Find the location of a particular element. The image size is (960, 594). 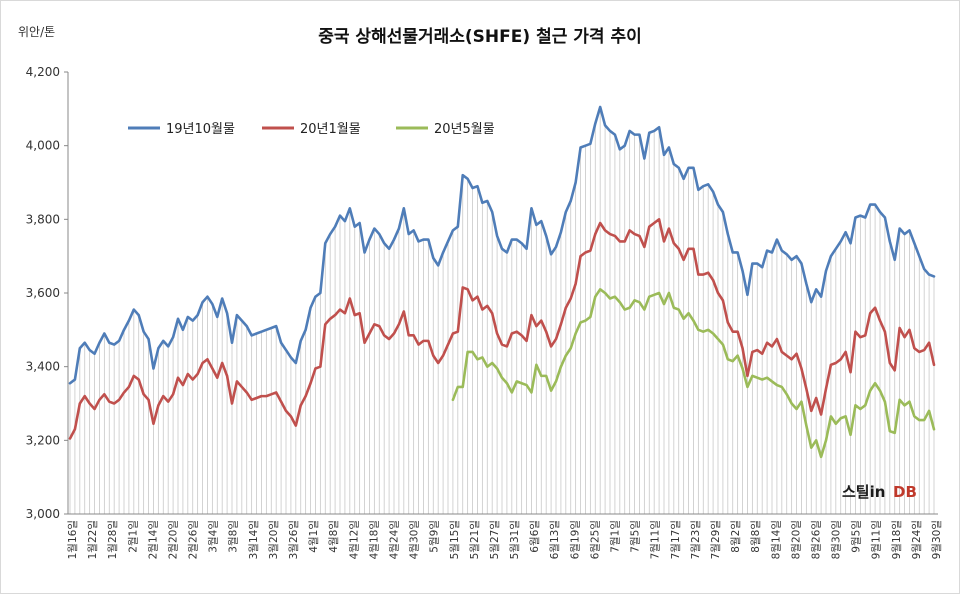

x-tick-label: 7월29일 is located at coordinates (715, 539).